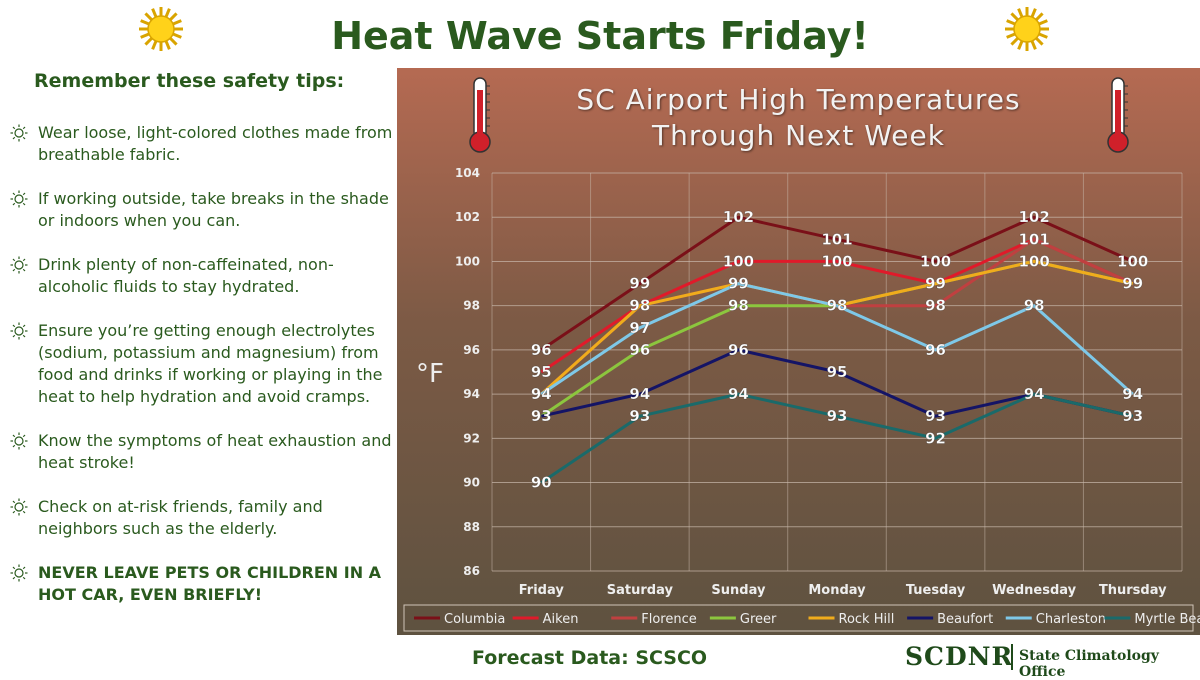 This screenshot has height=680, width=1200. Describe the element at coordinates (798, 618) in the screenshot. I see `legend-box` at that location.